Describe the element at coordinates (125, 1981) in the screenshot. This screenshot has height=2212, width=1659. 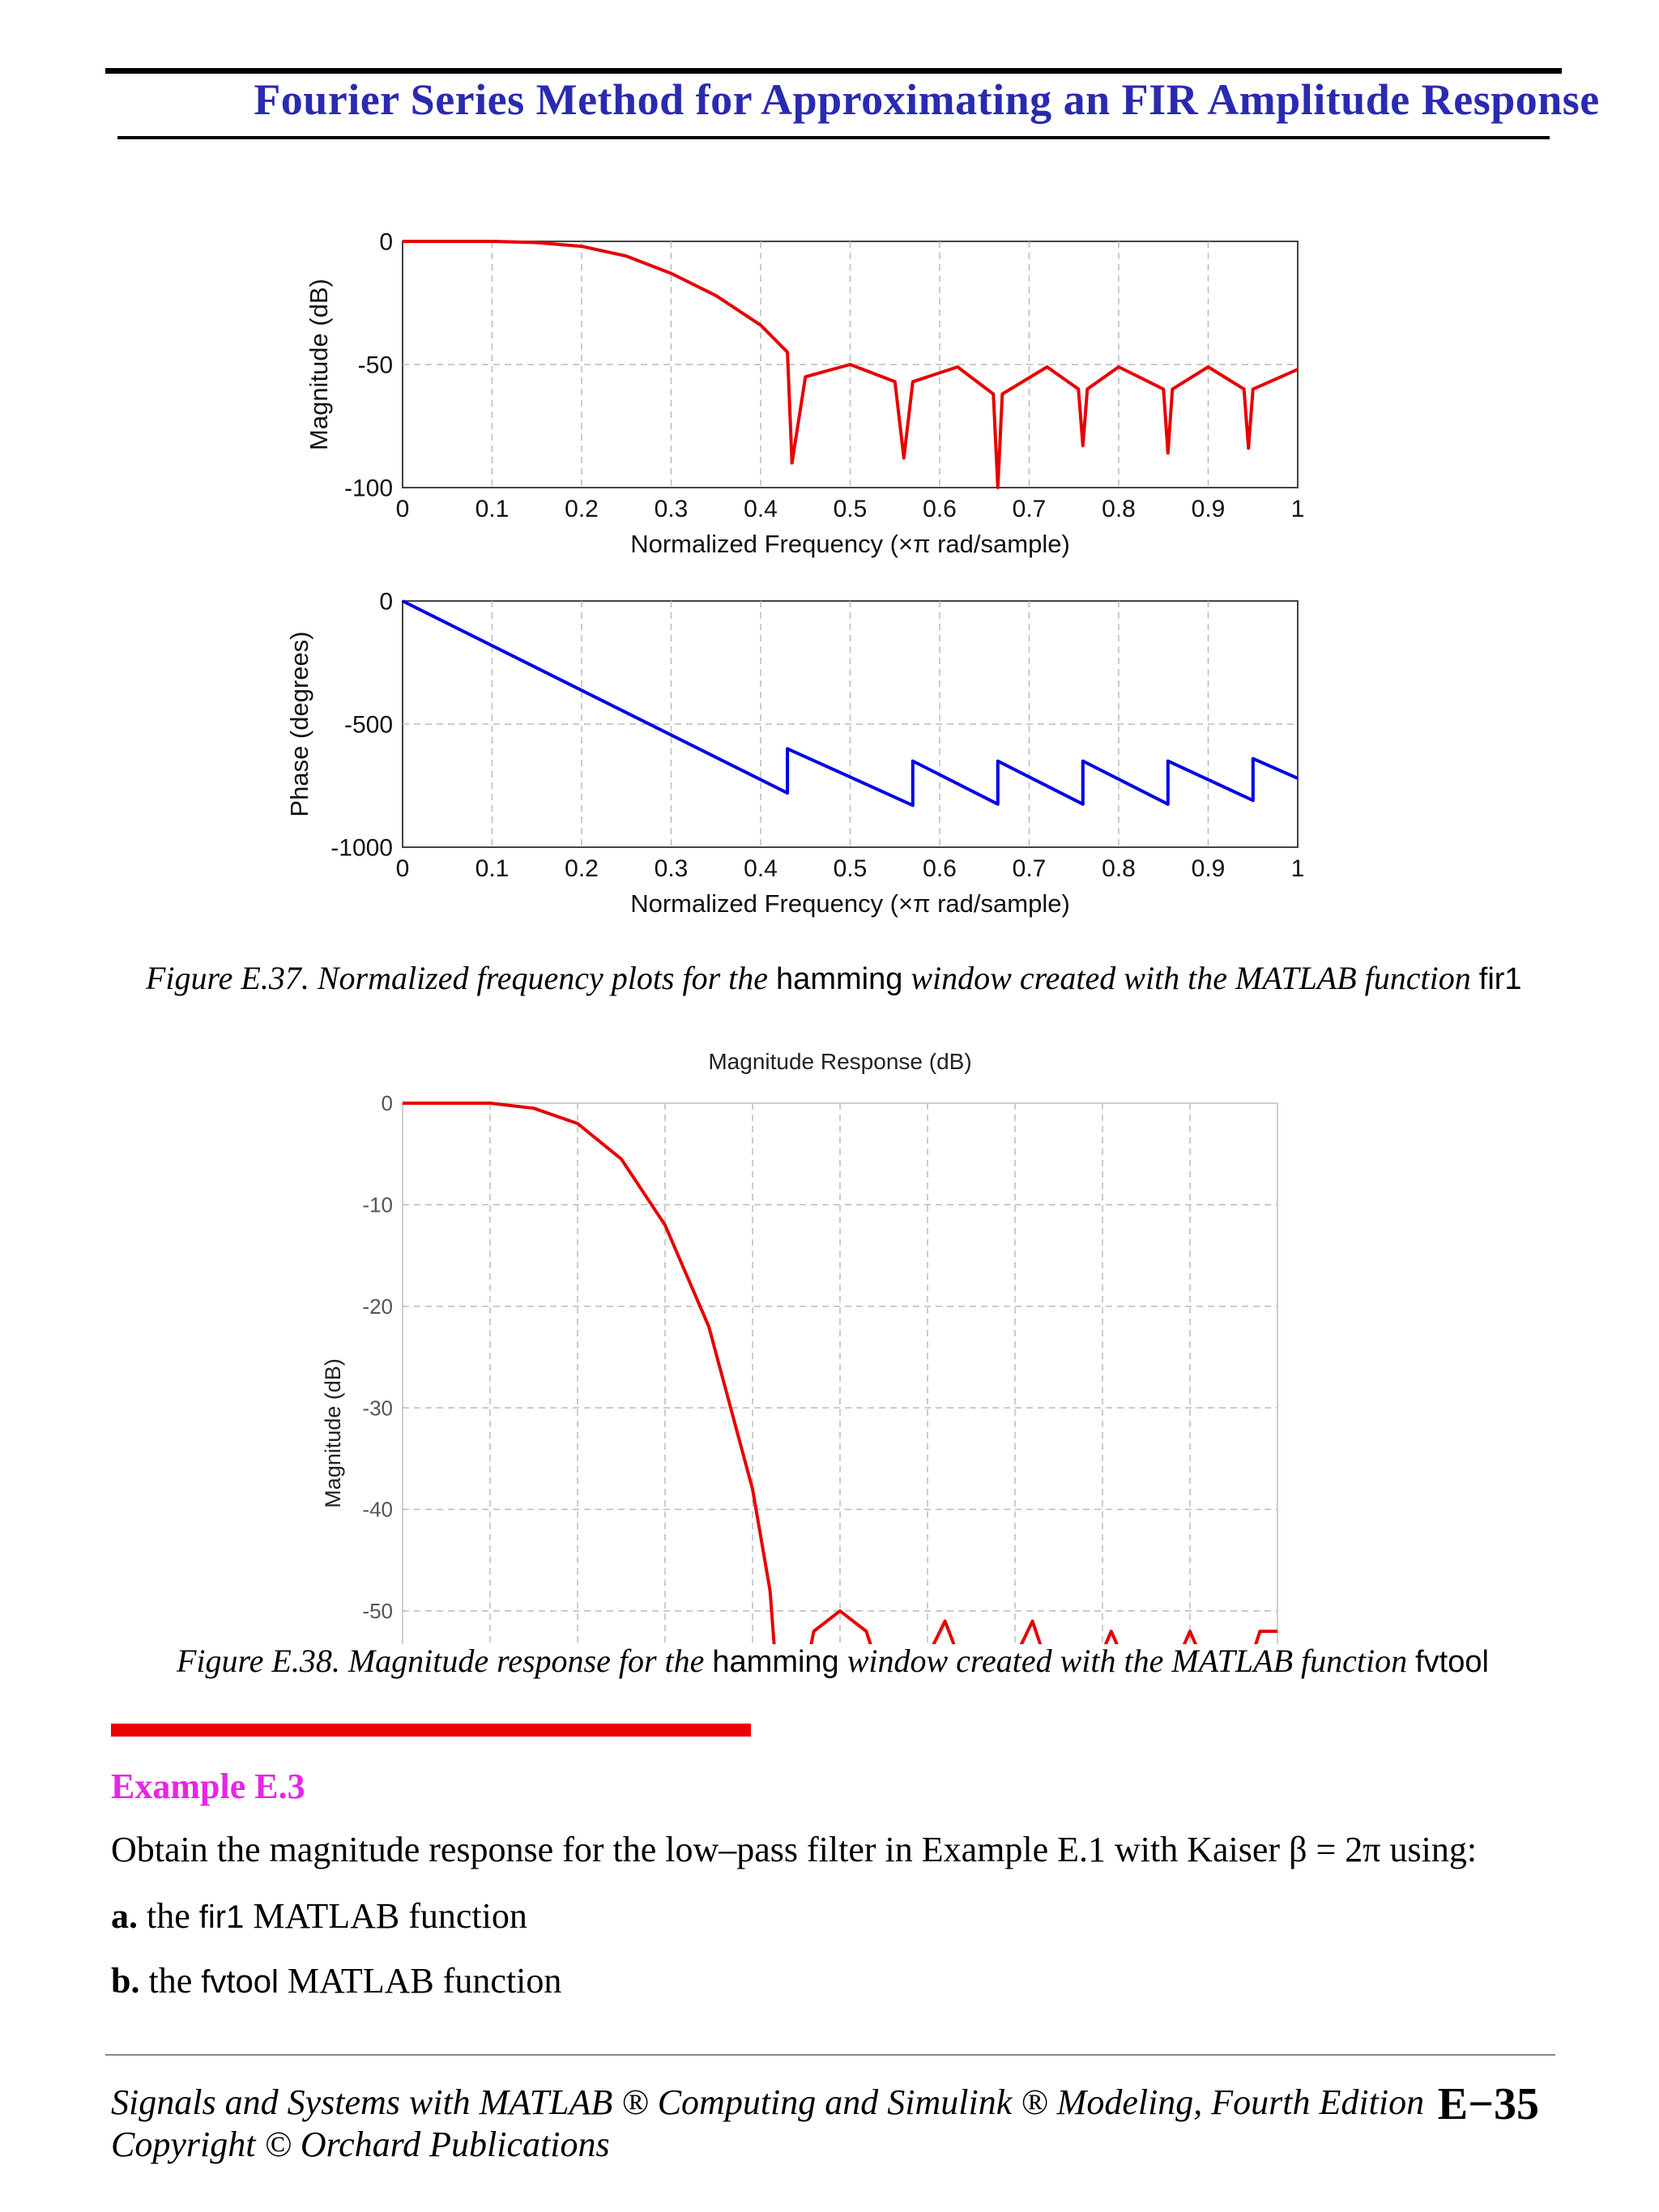
I see `item-letter: b.` at that location.